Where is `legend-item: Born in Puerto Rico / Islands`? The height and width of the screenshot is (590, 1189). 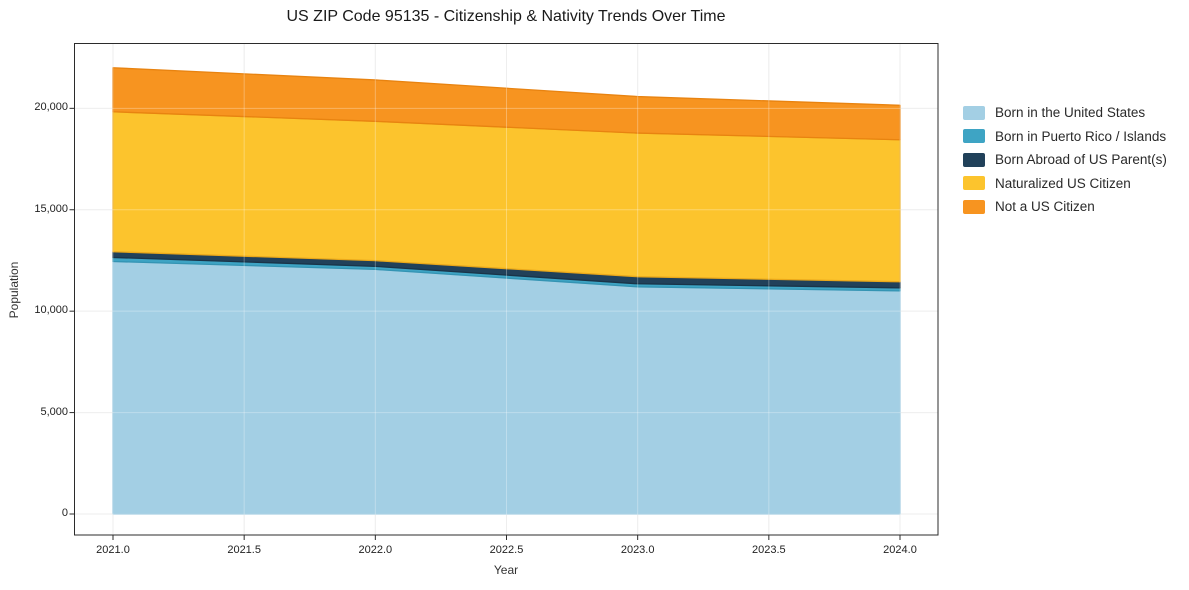 legend-item: Born in Puerto Rico / Islands is located at coordinates (1065, 137).